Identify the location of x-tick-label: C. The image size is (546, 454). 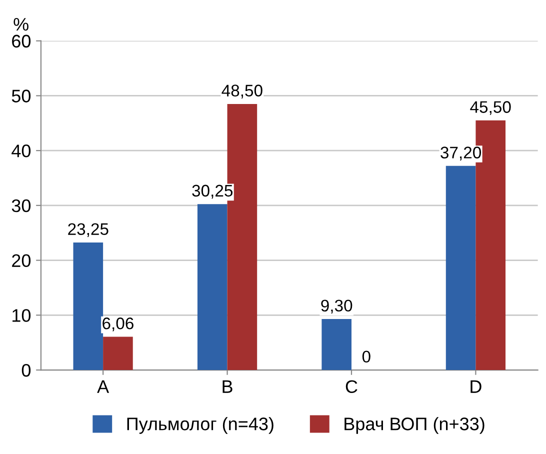
(352, 386).